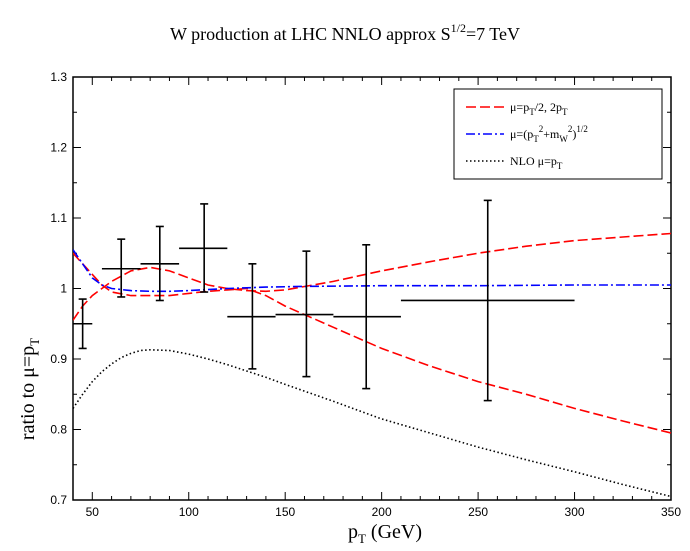 This screenshot has height=551, width=690. I want to click on x-axis-title-sub: T, so click(362, 538).